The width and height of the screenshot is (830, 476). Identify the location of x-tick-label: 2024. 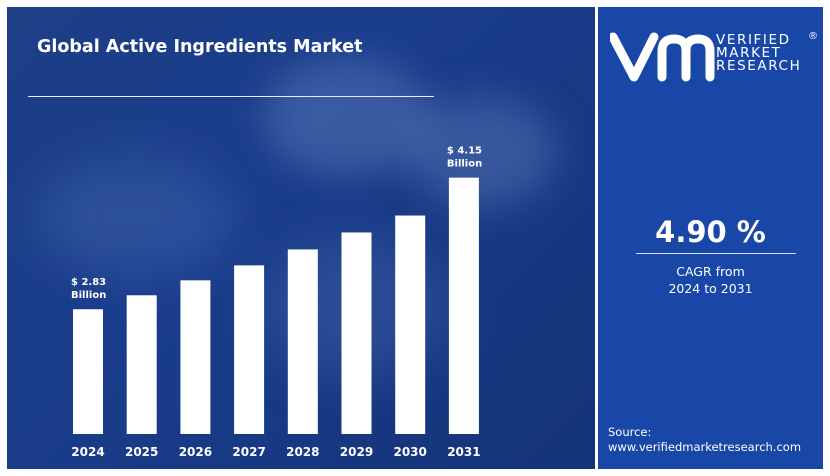
(87, 452).